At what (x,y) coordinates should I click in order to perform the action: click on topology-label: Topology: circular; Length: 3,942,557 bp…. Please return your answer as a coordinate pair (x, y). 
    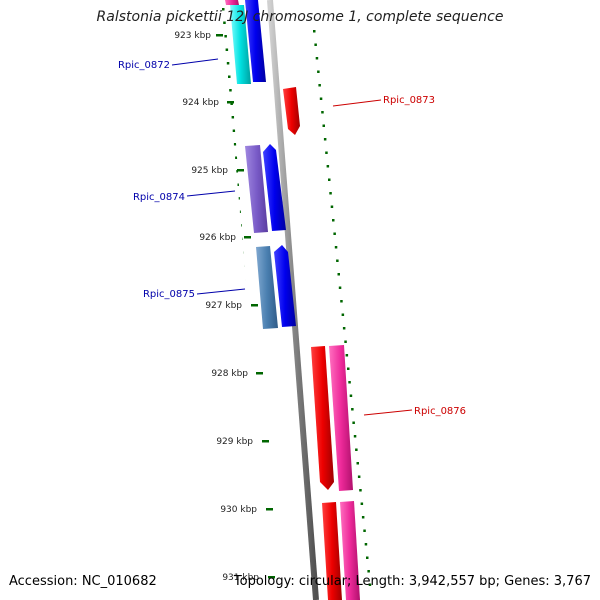
    Looking at the image, I should click on (412, 581).